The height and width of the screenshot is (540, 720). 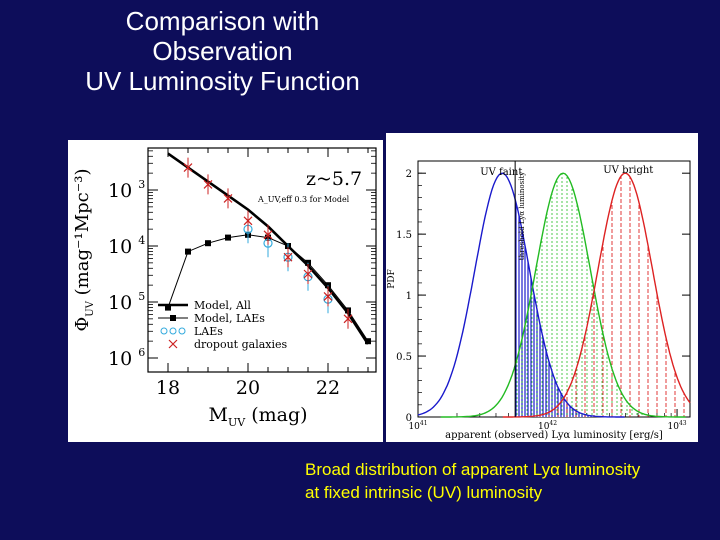 What do you see at coordinates (222, 21) in the screenshot?
I see `title-line-1: Comparison with` at bounding box center [222, 21].